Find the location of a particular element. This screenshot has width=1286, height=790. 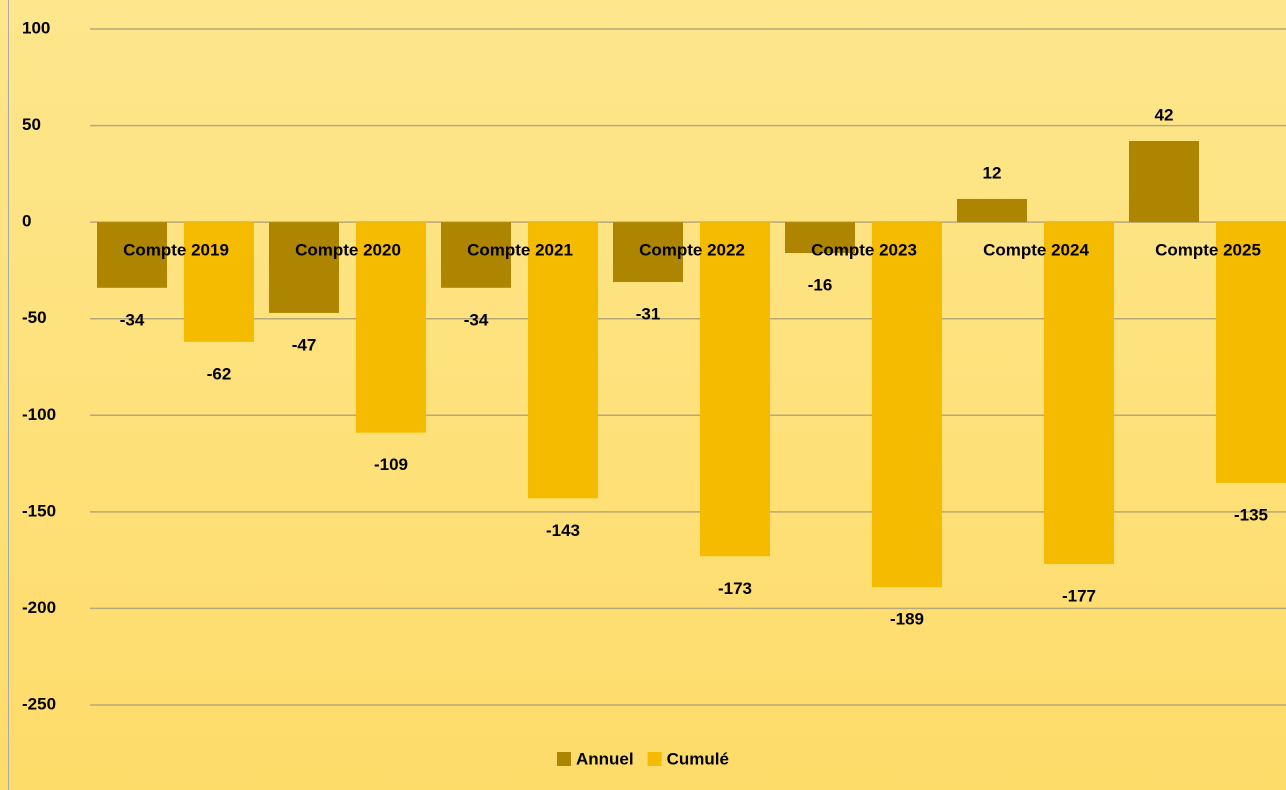

data-label: -109 is located at coordinates (391, 464).